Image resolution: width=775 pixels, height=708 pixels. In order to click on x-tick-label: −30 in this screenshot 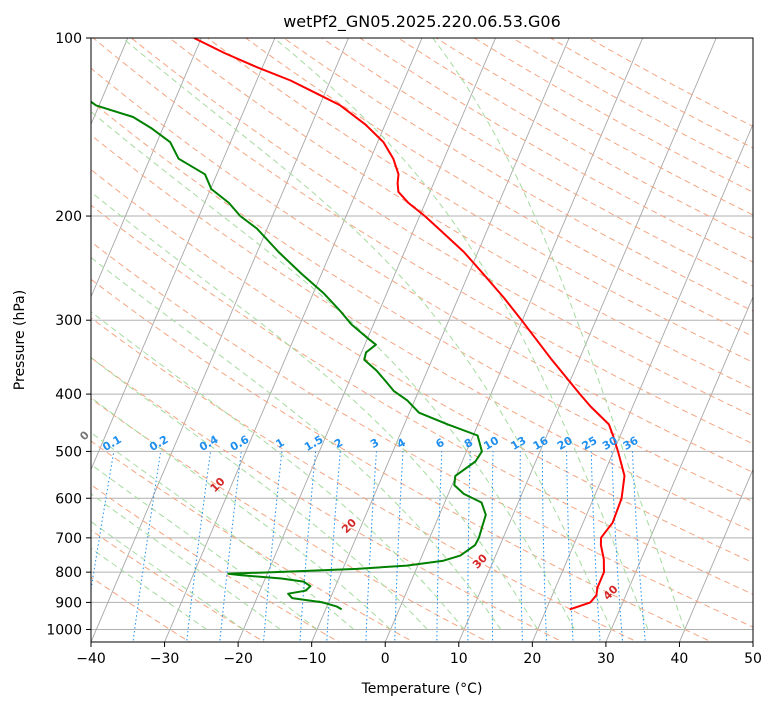, I will do `click(165, 659)`.